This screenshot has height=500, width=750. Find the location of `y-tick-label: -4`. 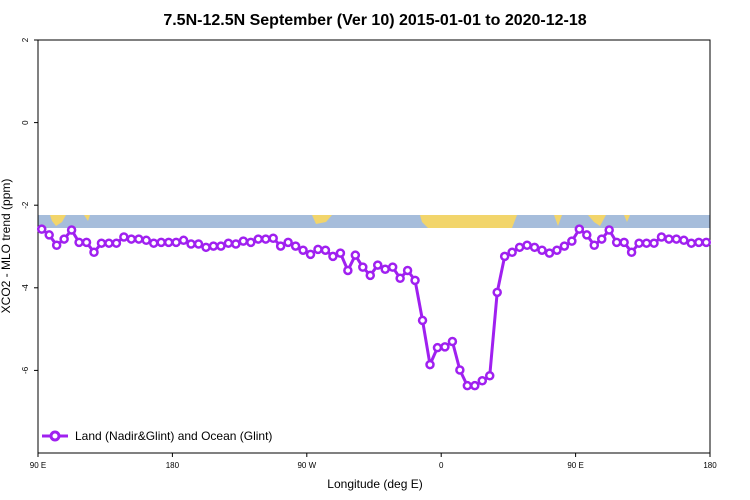

y-tick-label: -4 is located at coordinates (25, 288).